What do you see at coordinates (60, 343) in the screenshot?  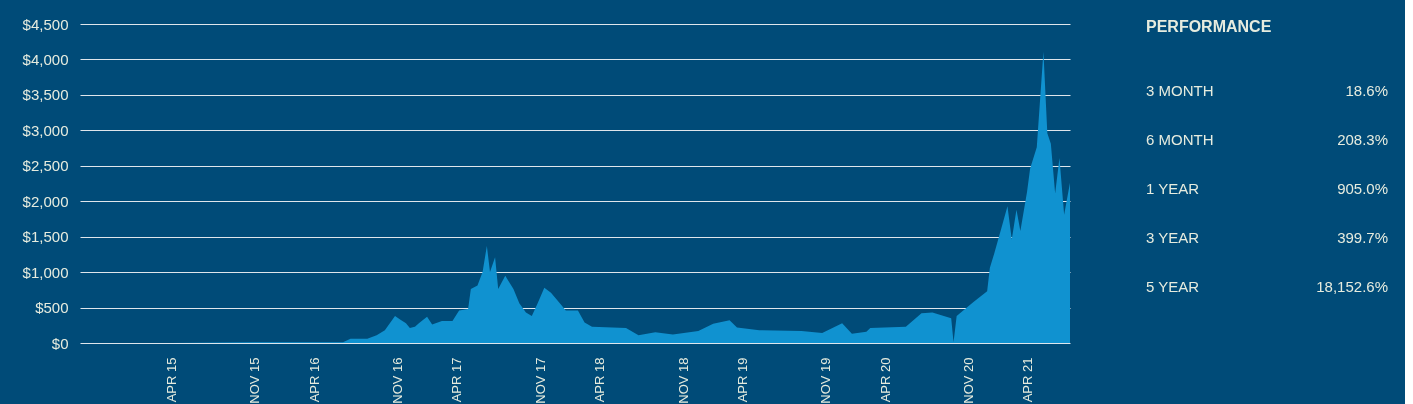 I see `y-tick-label: $0` at bounding box center [60, 343].